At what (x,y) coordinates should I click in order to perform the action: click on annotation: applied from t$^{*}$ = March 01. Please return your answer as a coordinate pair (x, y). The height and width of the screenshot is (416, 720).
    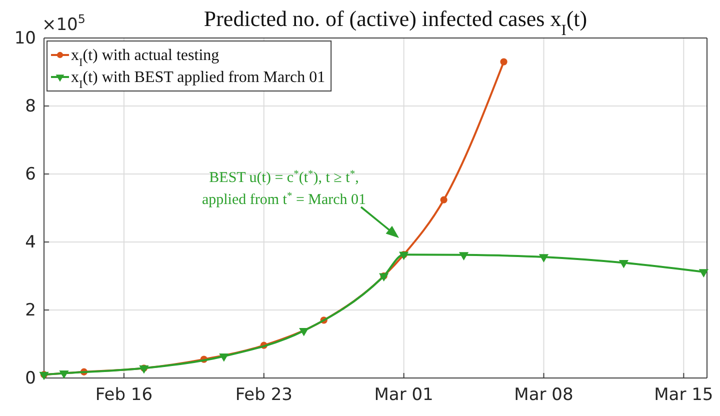
    Looking at the image, I should click on (284, 199).